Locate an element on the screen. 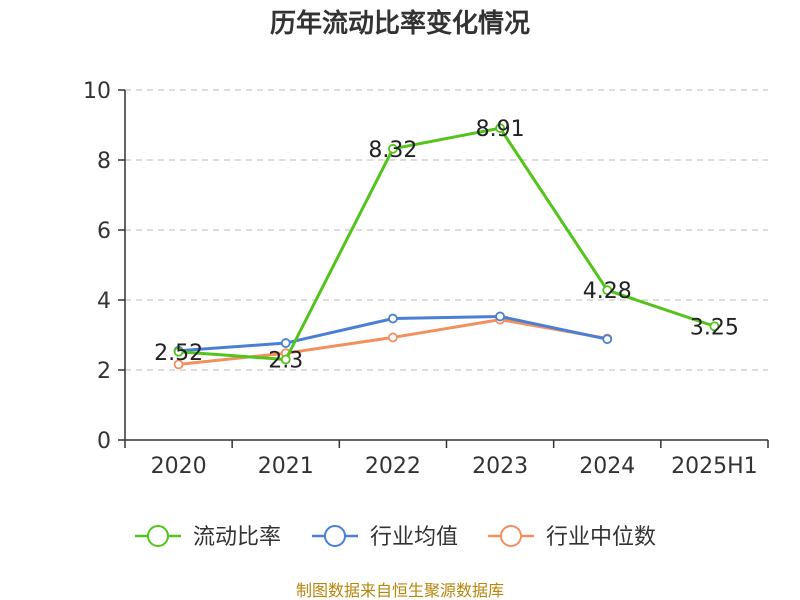  legend: 流动比率 行业均值 行业中位数 is located at coordinates (395, 537).